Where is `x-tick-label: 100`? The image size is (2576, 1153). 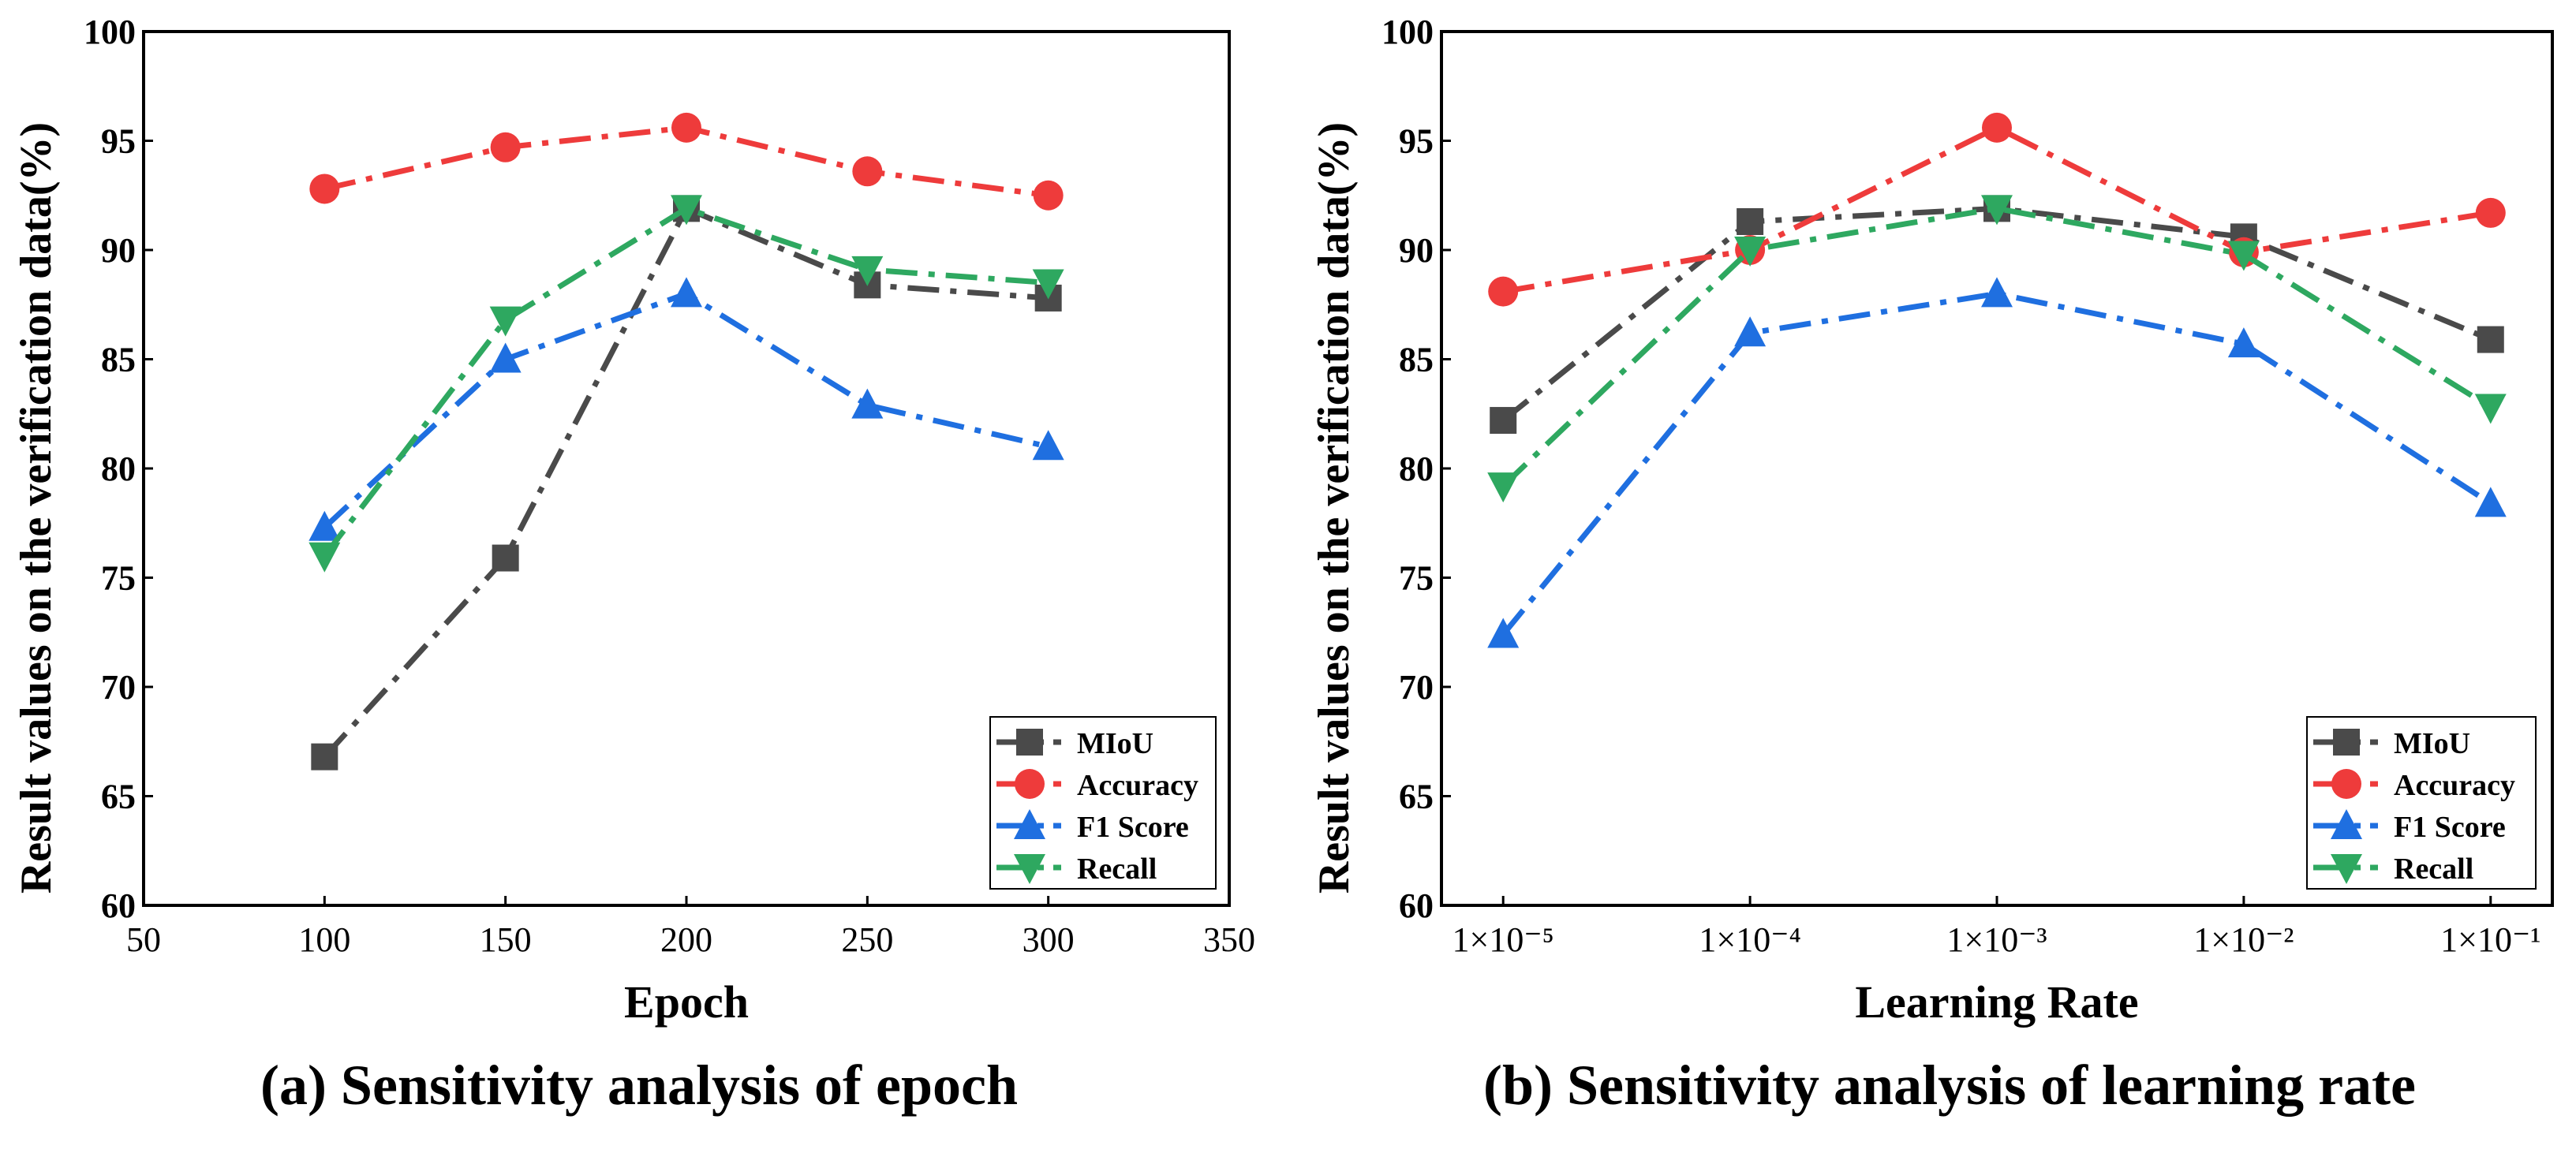
x-tick-label: 100 is located at coordinates (324, 939).